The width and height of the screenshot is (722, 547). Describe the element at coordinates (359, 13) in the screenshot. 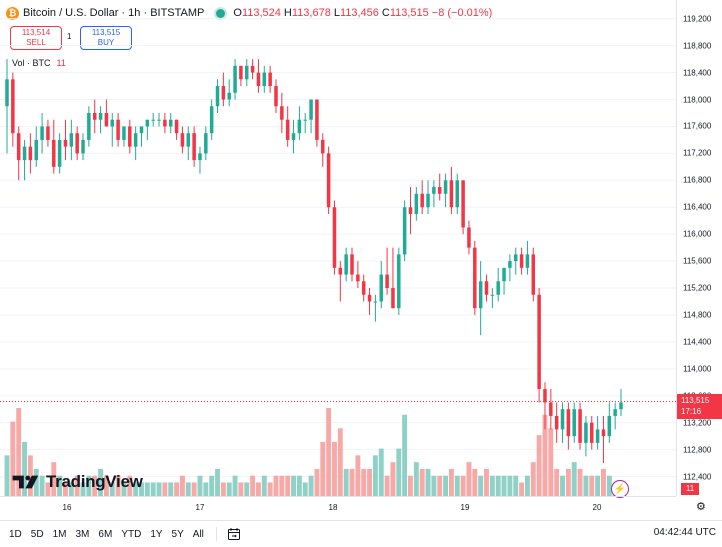

I see `low-value: 113,456` at that location.